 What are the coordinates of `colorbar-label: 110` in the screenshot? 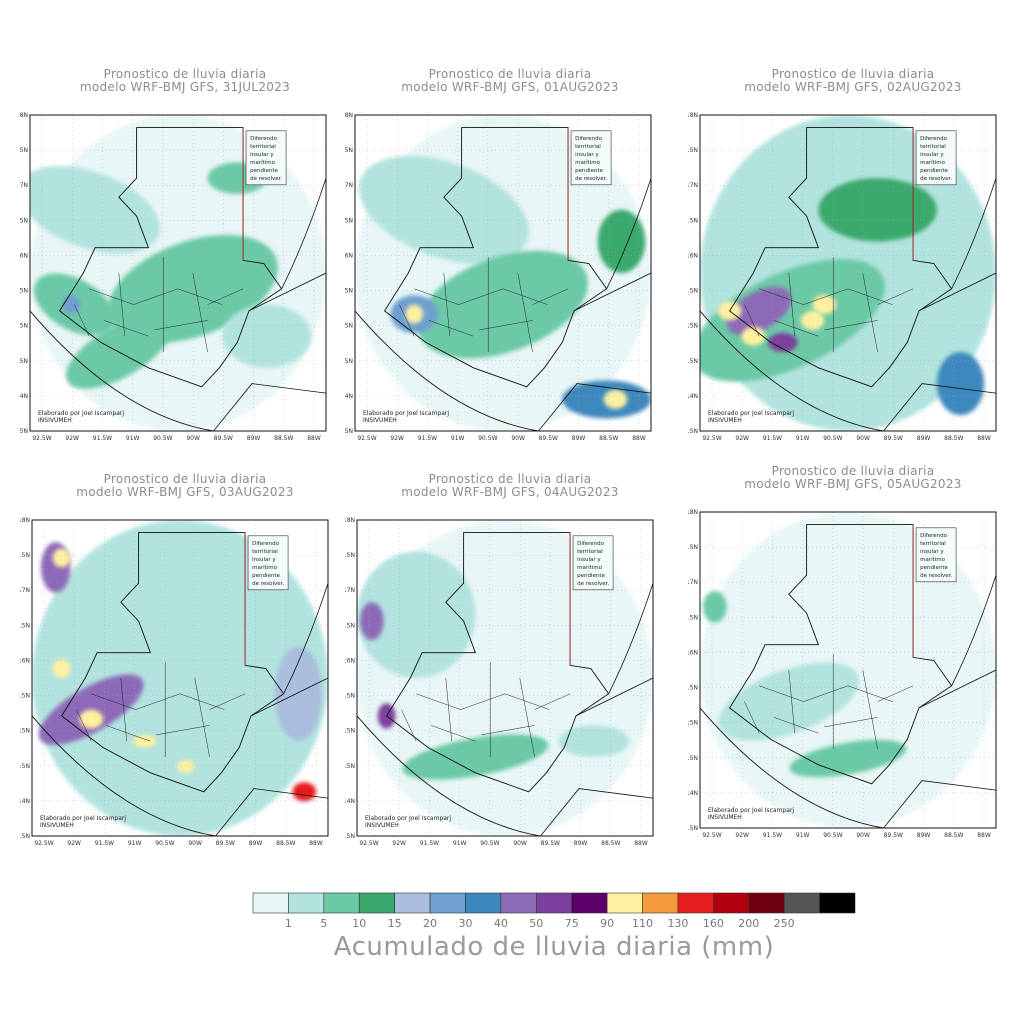 It's located at (642, 923).